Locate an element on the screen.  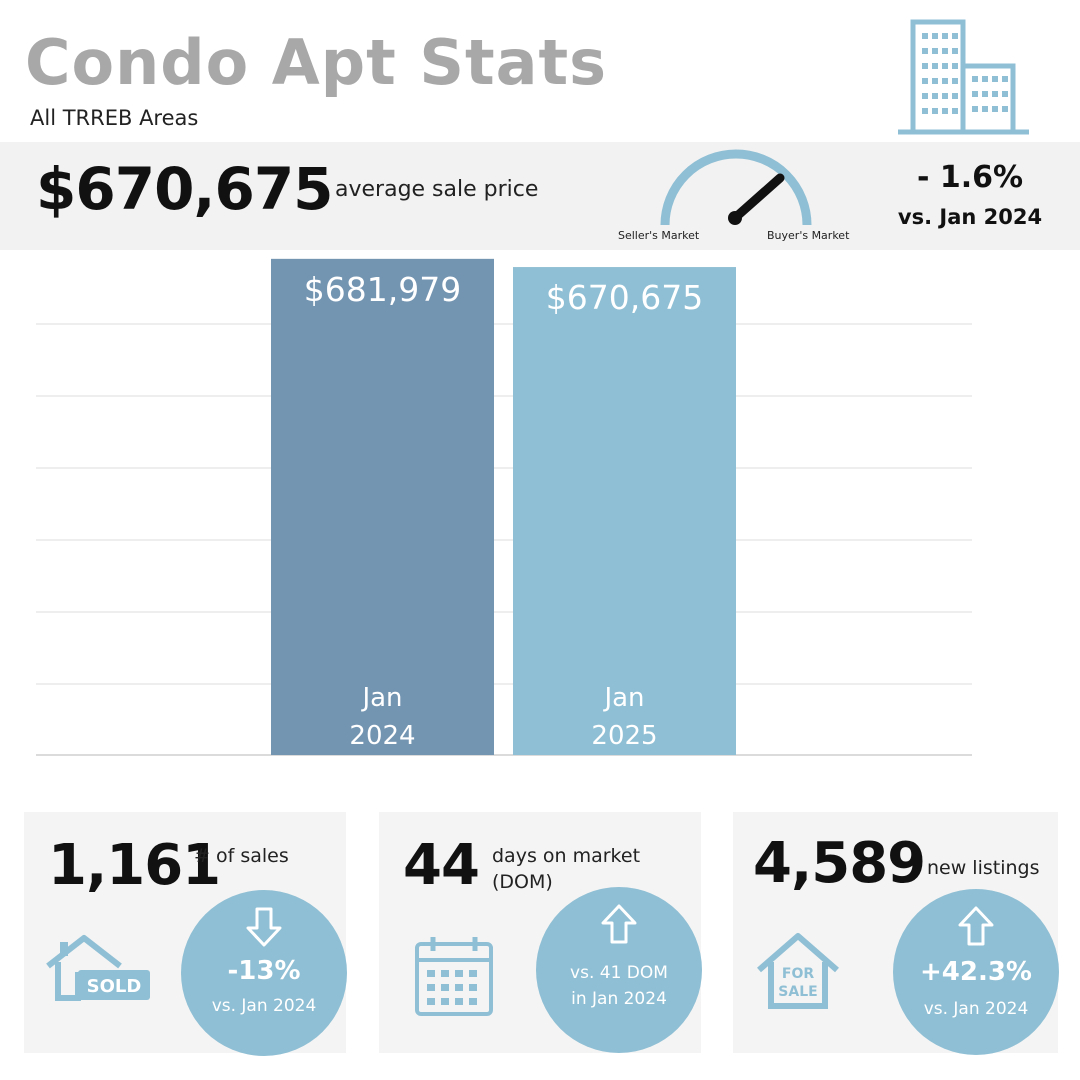
listings-change-circle: +42.3% vs. Jan 2024 is located at coordinates (976, 972).